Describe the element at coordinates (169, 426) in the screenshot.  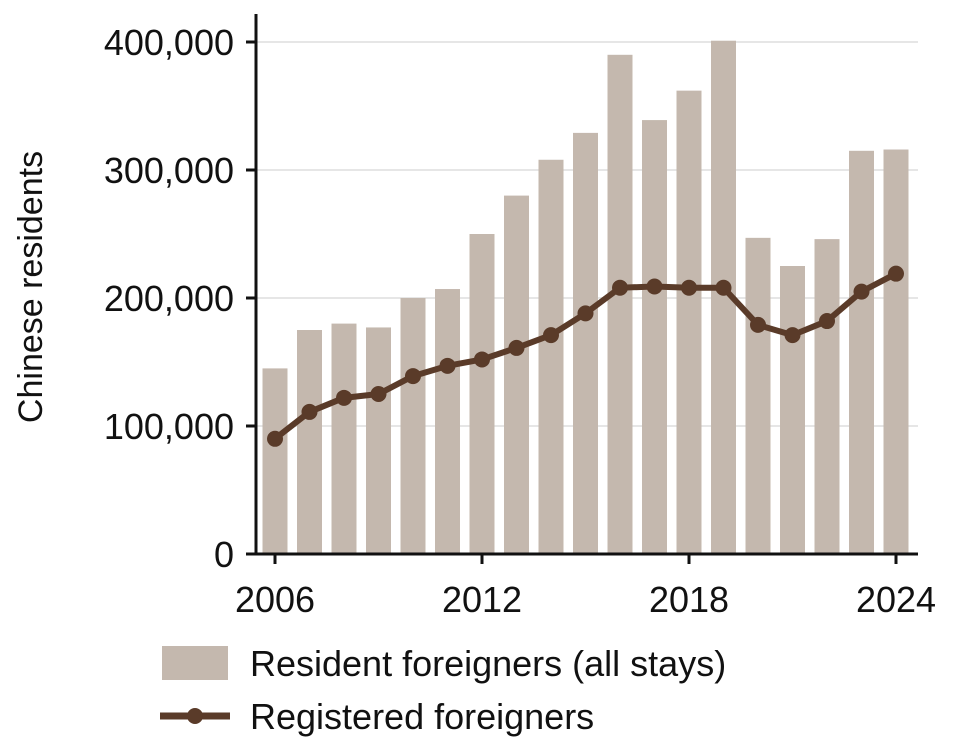
I see `y-tick-label: 100,000` at that location.